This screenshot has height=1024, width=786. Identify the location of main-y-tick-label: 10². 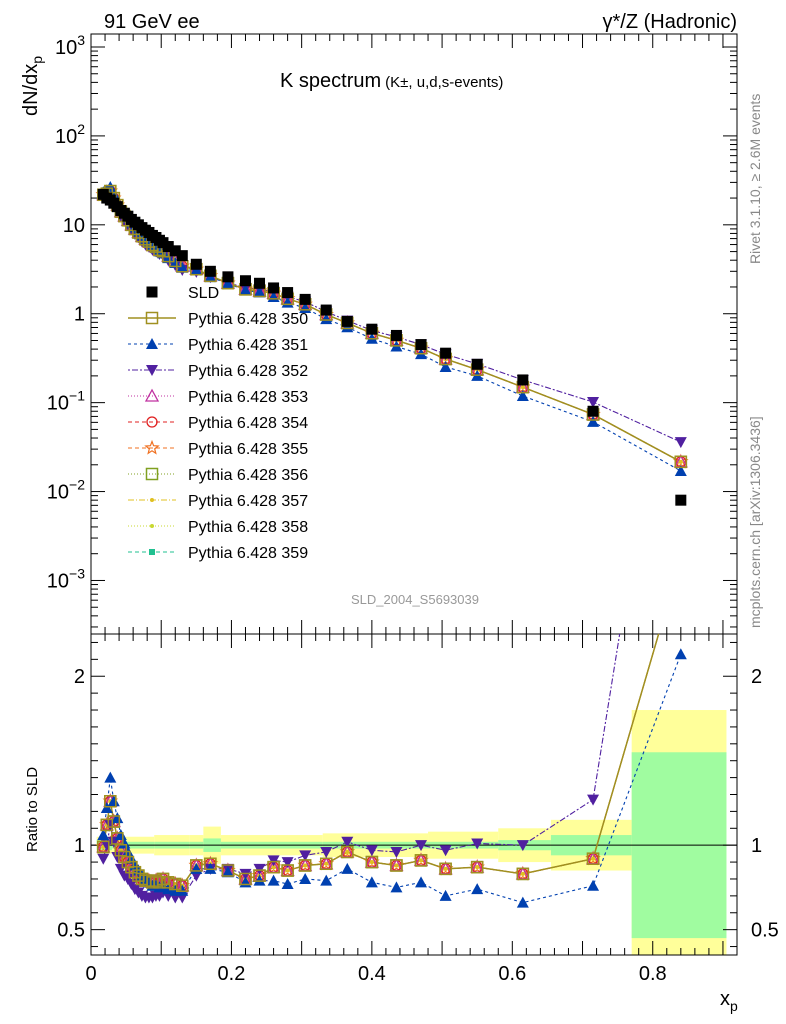
(70, 134).